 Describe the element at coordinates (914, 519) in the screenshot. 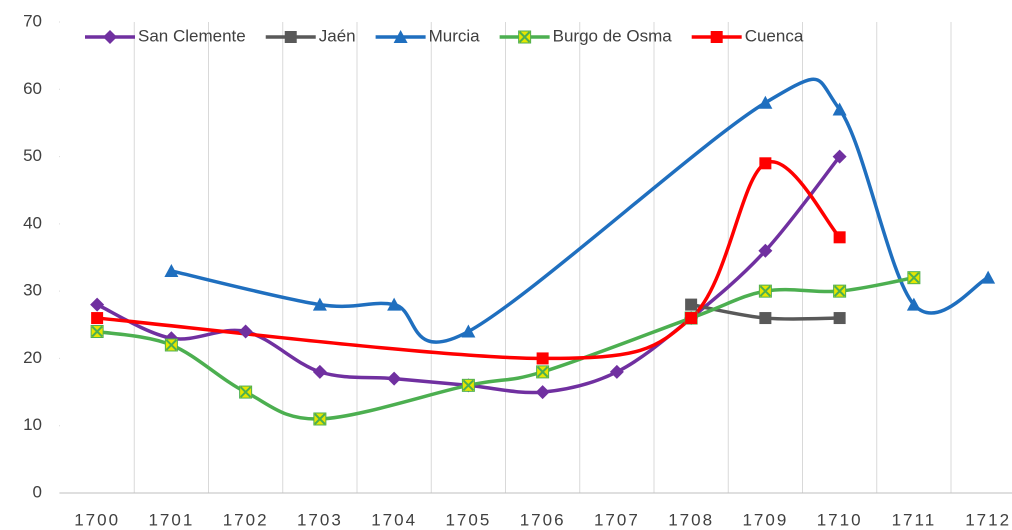

I see `x-tick-label: 1711` at that location.